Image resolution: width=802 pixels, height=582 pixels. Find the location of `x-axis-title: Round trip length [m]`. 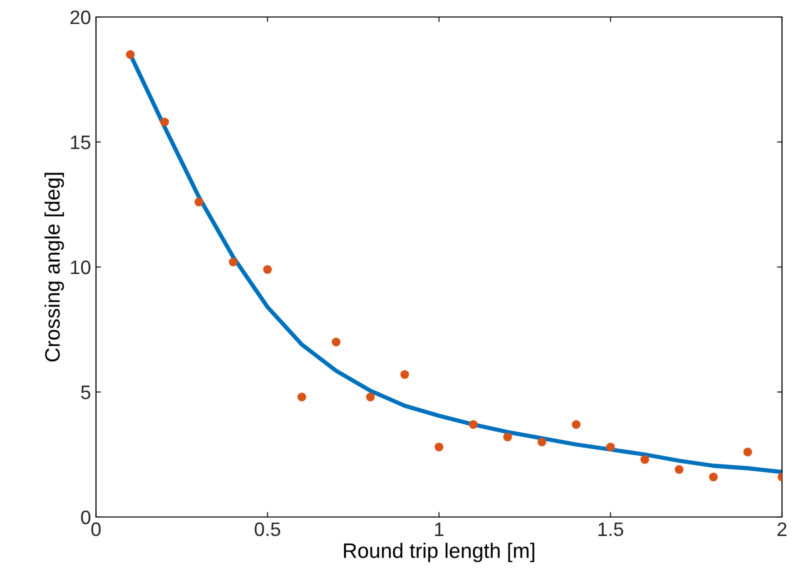

x-axis-title: Round trip length [m] is located at coordinates (439, 552).